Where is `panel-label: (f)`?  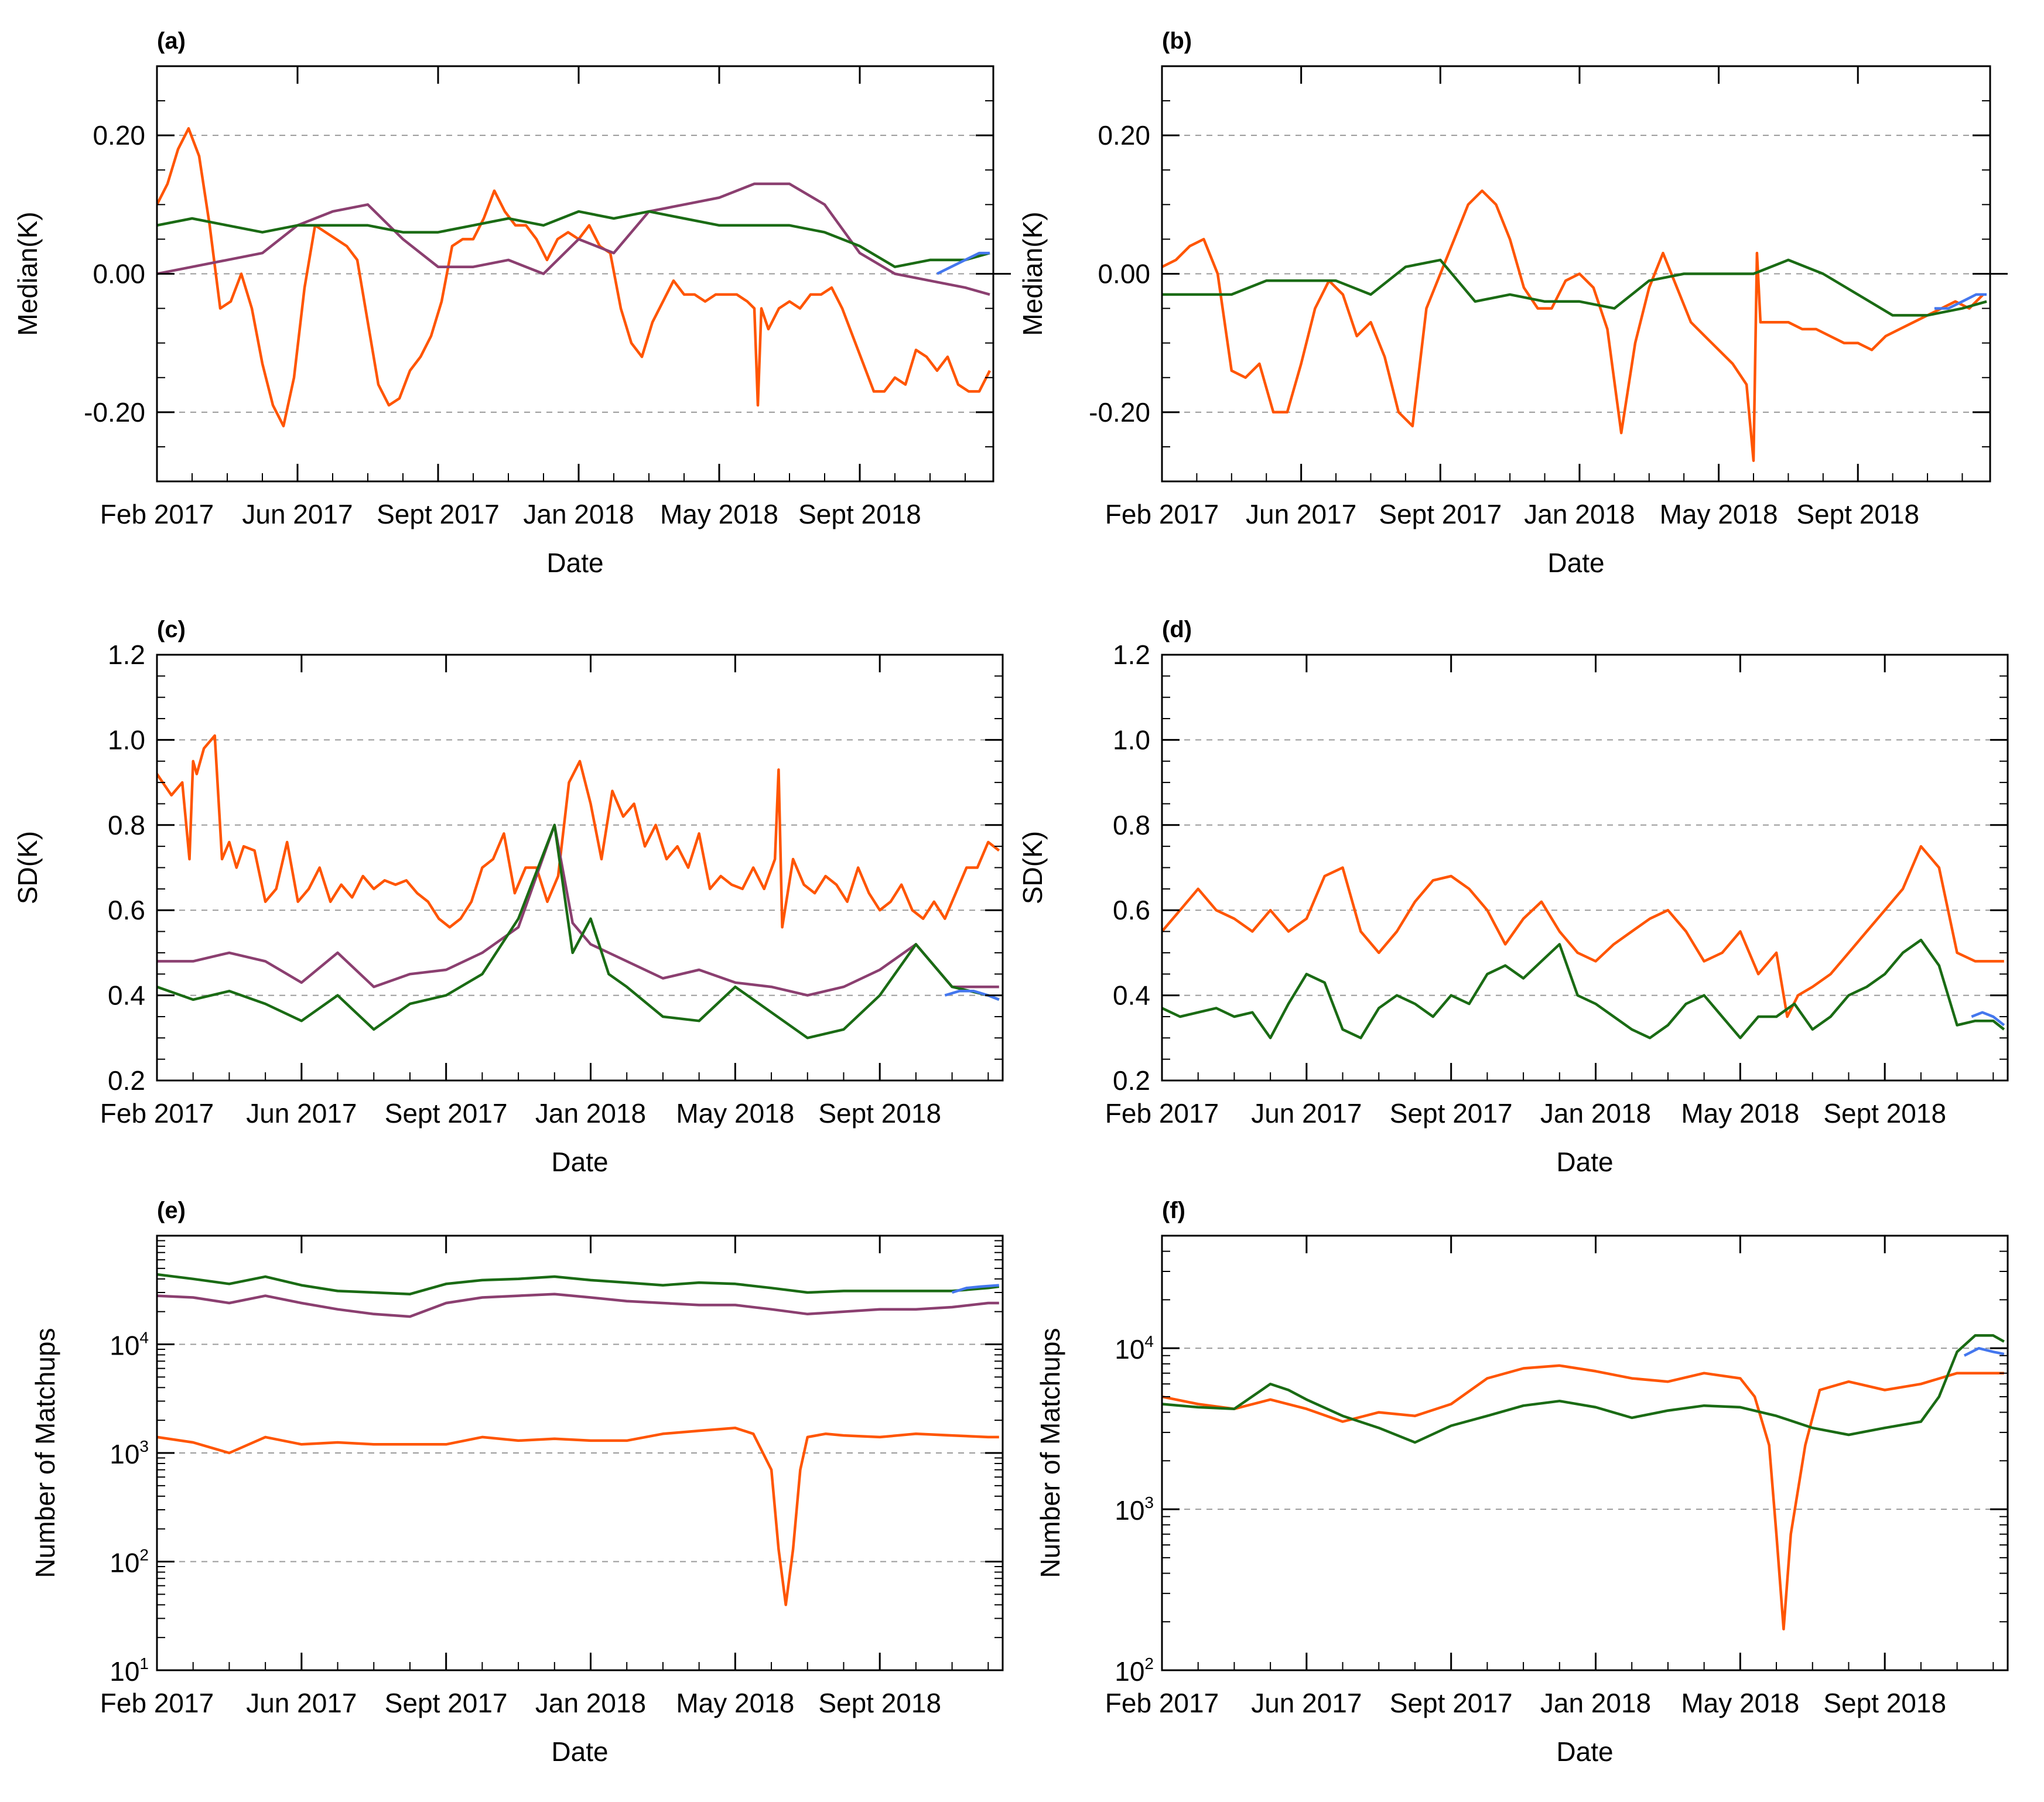 panel-label: (f) is located at coordinates (1173, 1210).